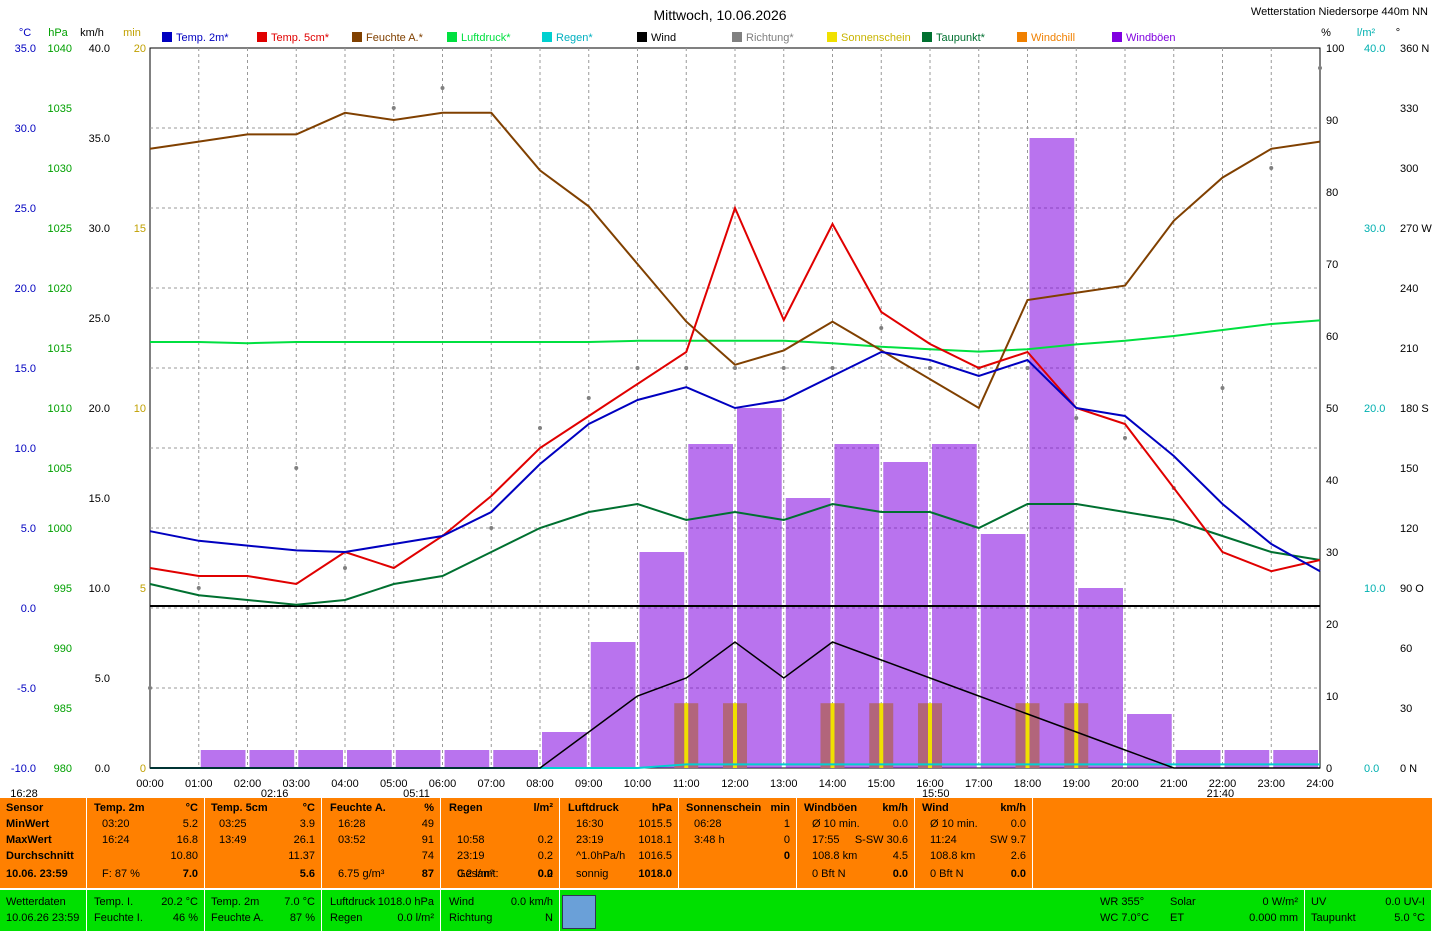  What do you see at coordinates (1409, 109) in the screenshot?
I see `axis-tick-label: 330` at bounding box center [1409, 109].